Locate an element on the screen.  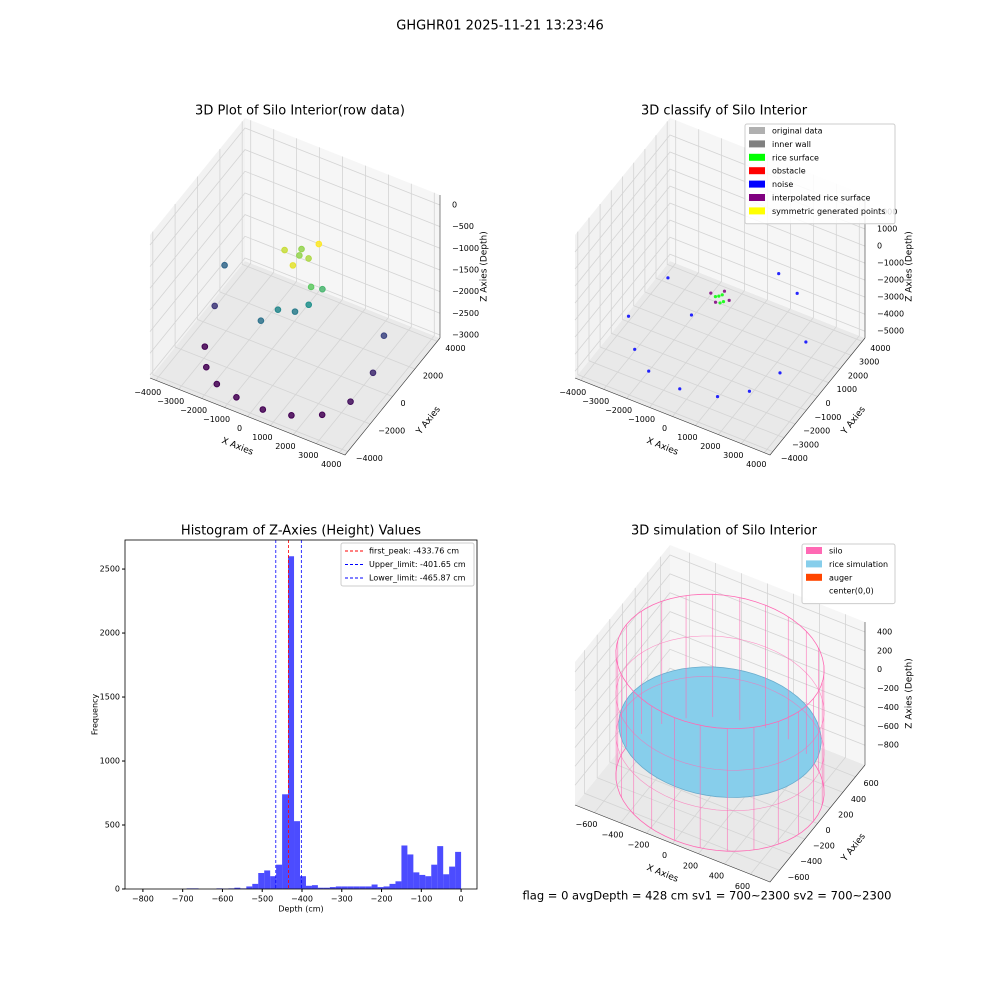
z-tick-label: −500 is located at coordinates (463, 226).